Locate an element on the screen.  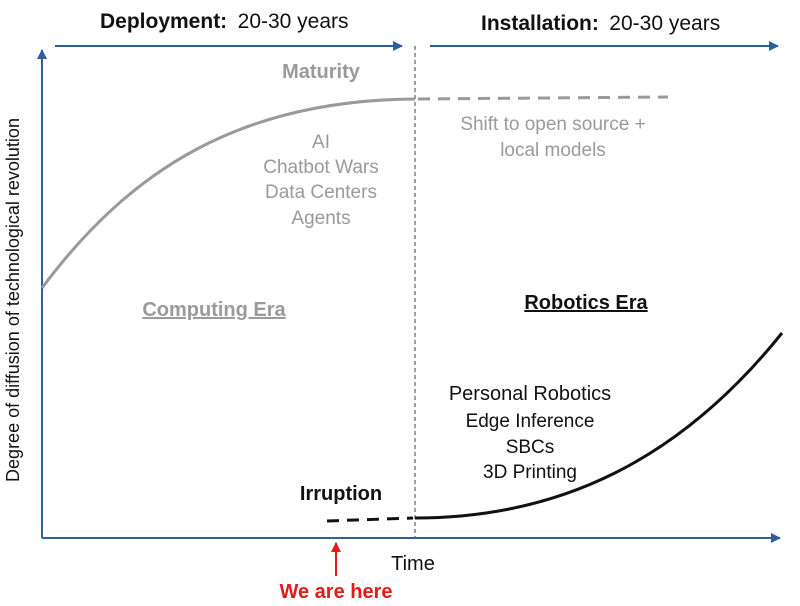
shift-text-line: local models is located at coordinates (553, 150).